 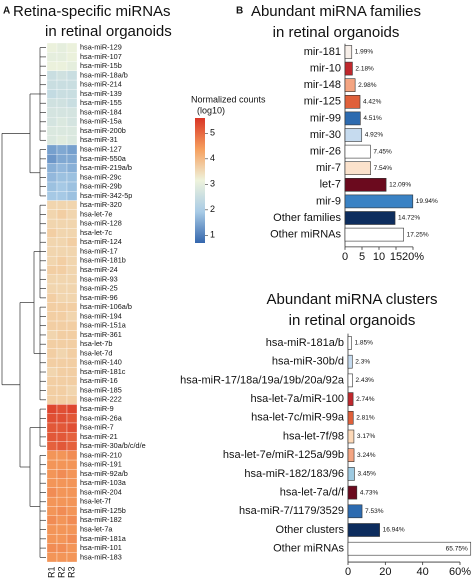 What do you see at coordinates (92, 11) in the screenshot?
I see `chart-title: Retina-specific miRNAs` at bounding box center [92, 11].